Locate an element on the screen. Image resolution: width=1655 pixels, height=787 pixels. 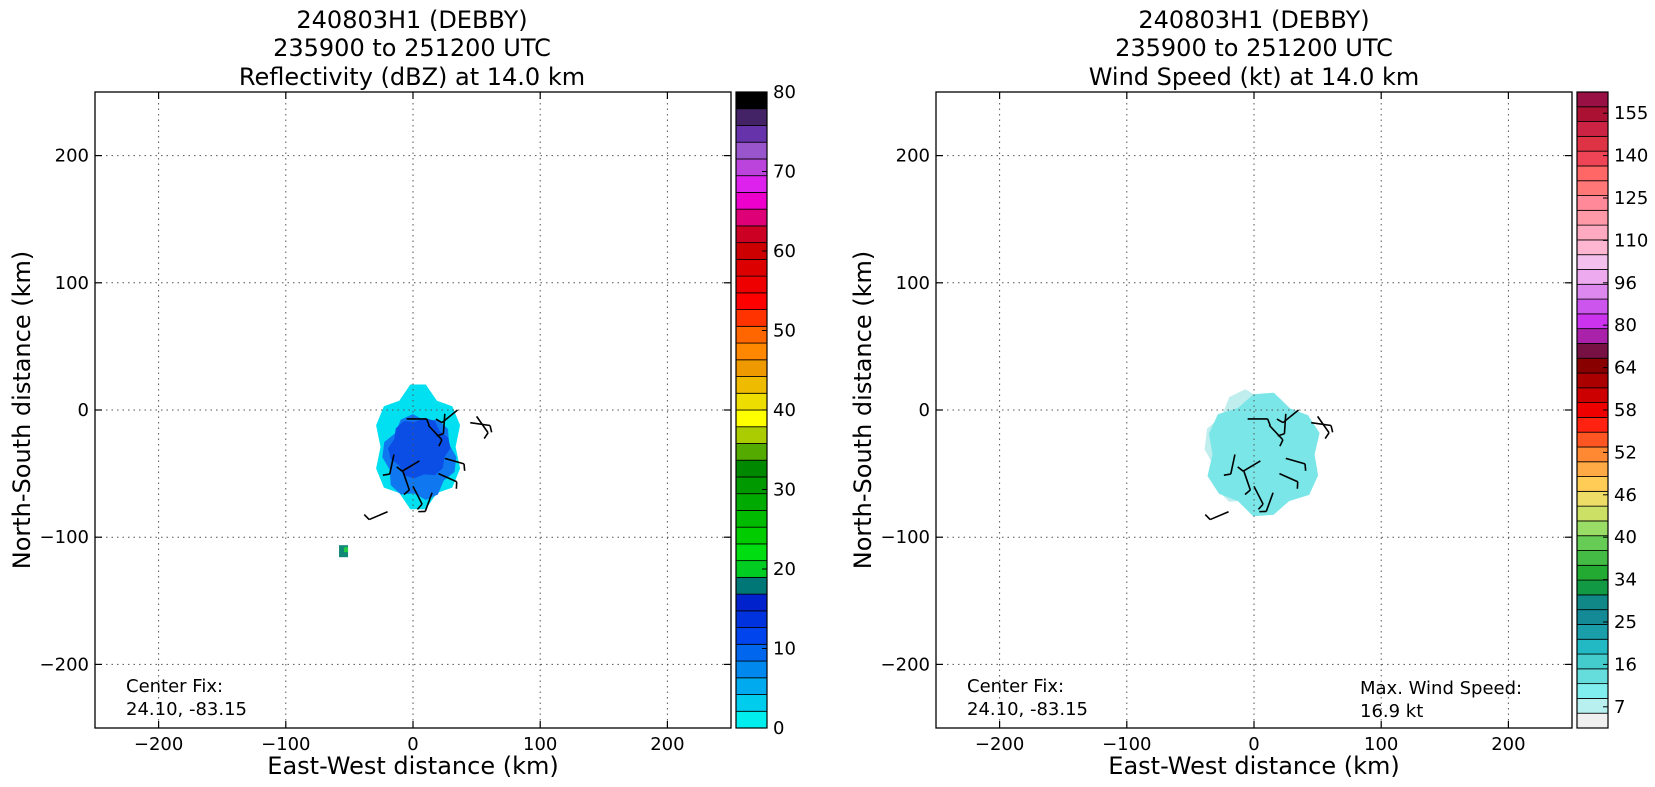
colorbar-tick-label: 70 is located at coordinates (784, 172).